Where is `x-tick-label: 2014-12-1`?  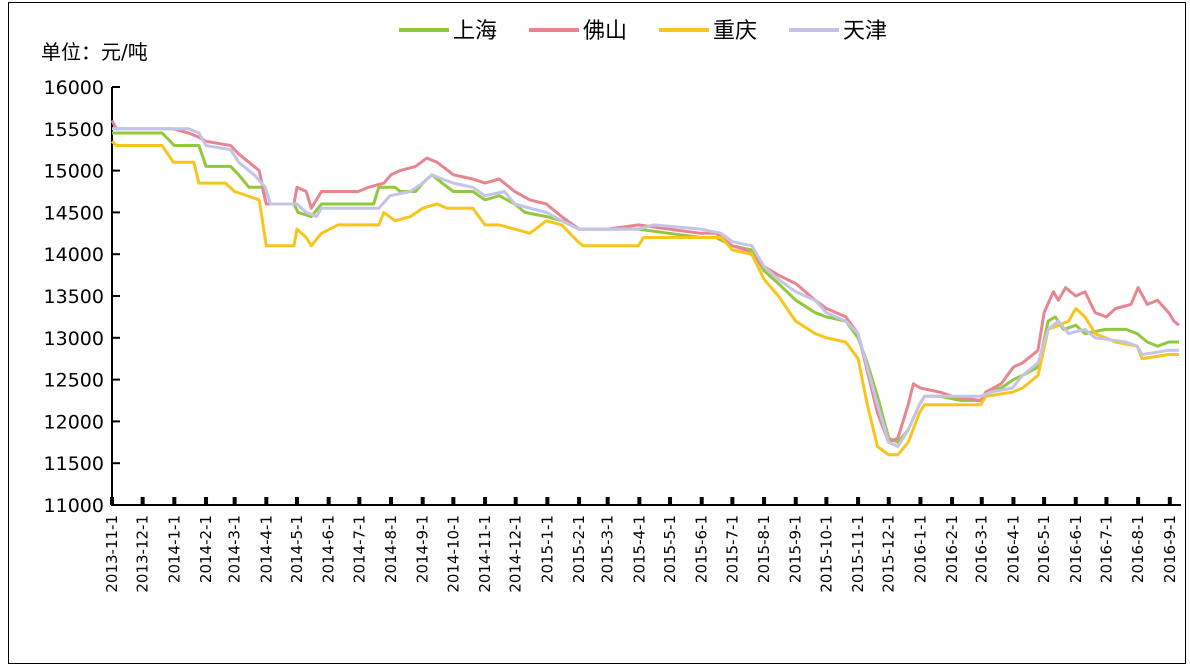 x-tick-label: 2014-12-1 is located at coordinates (516, 554).